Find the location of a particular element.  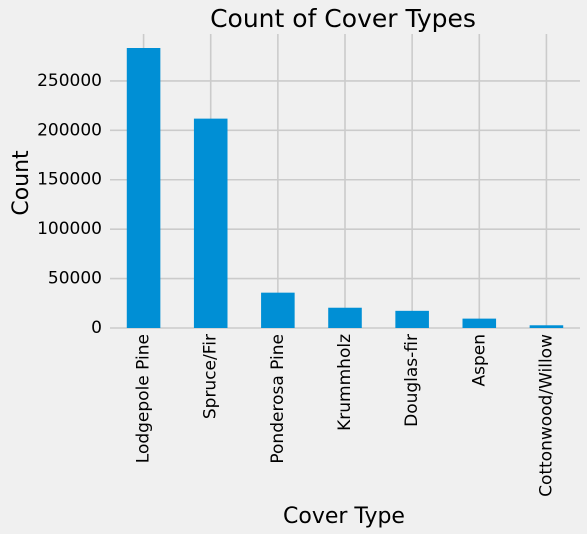

x-tick-label: Douglas-fir is located at coordinates (412, 380).